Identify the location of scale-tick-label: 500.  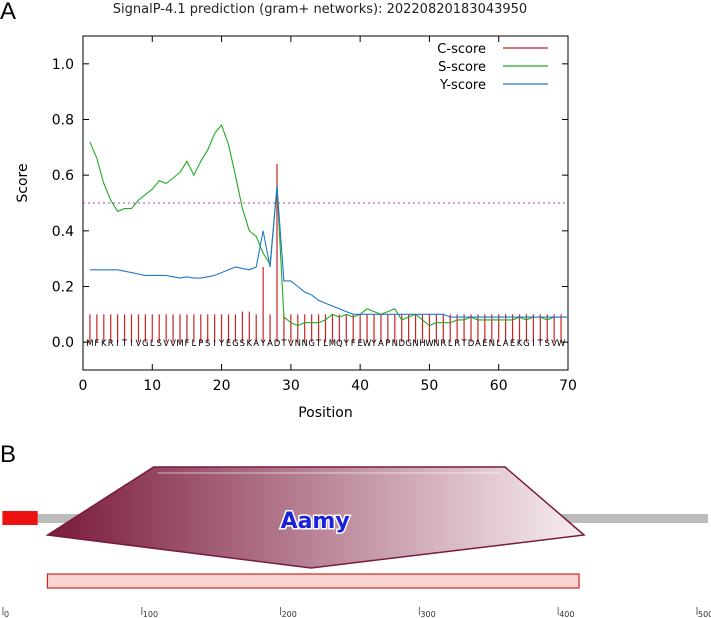
(704, 614).